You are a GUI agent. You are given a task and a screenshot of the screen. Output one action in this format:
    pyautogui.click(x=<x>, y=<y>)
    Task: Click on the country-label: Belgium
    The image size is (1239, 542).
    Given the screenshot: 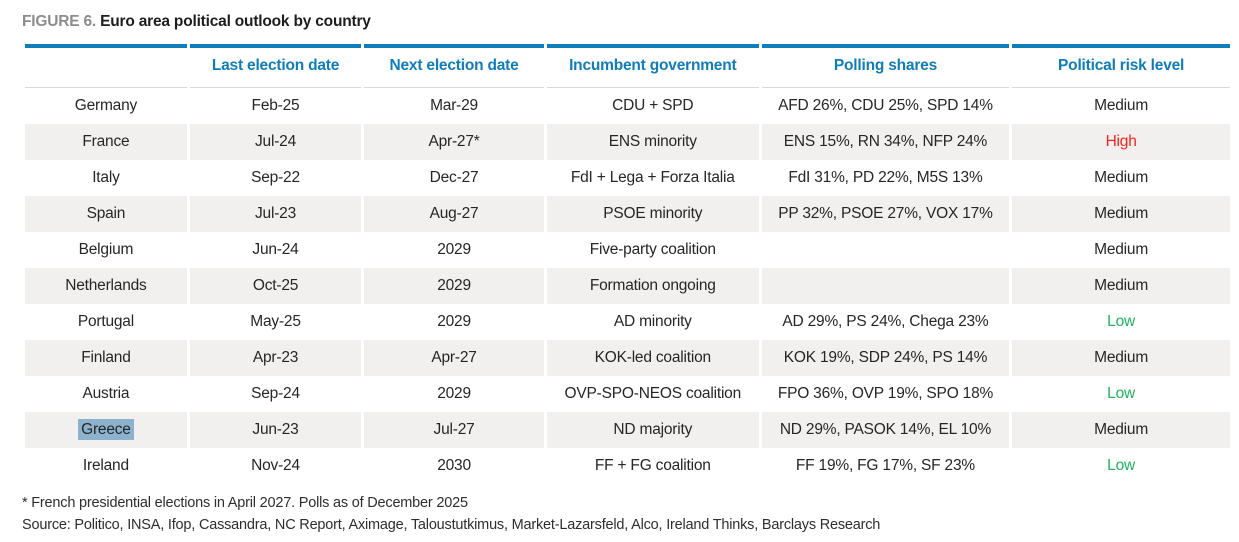 What is the action you would take?
    pyautogui.click(x=106, y=249)
    